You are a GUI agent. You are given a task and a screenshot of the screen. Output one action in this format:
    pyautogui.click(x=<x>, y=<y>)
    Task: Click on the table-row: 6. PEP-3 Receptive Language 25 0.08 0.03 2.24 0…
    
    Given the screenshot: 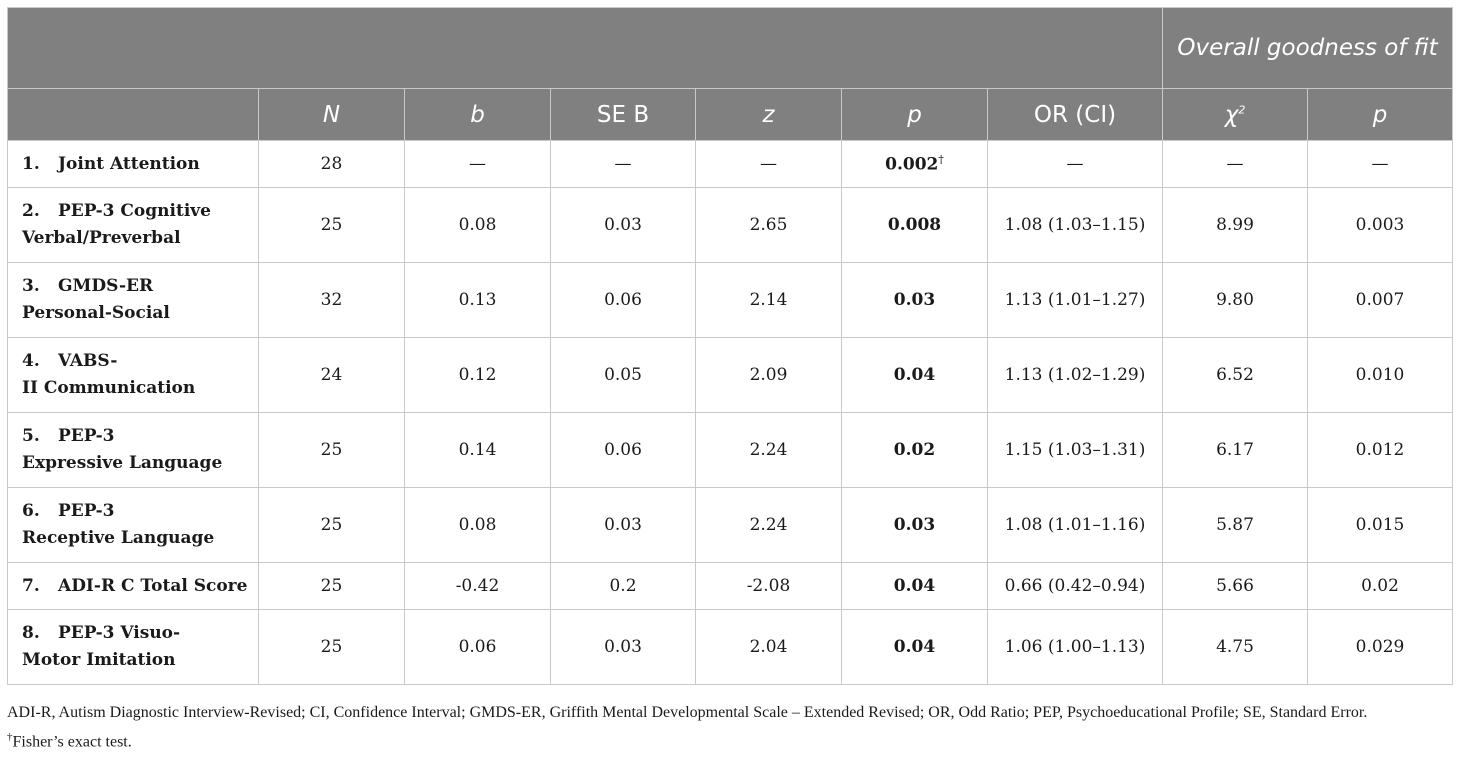 What is the action you would take?
    pyautogui.click(x=730, y=525)
    